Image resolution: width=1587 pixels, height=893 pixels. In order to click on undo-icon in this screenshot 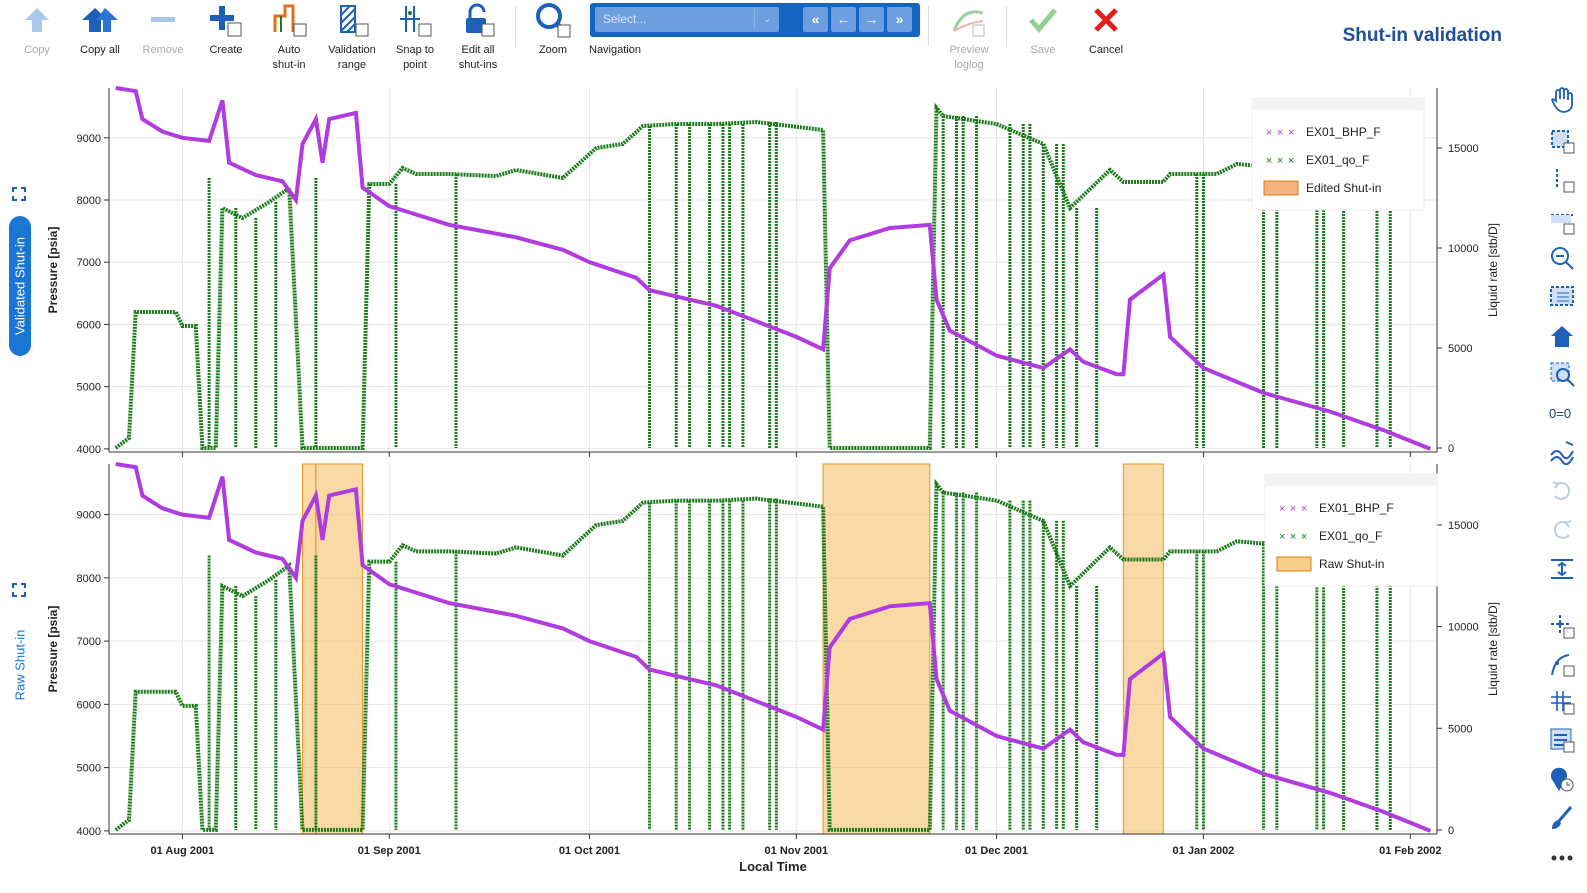, I will do `click(1562, 491)`.